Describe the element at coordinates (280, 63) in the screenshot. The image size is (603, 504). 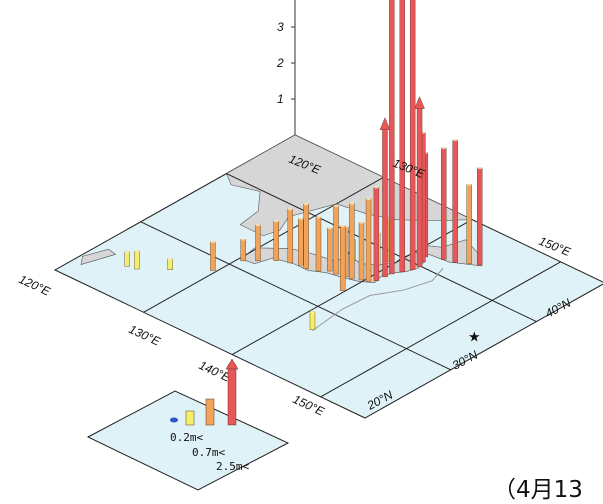
I see `axis-tick-label: 2` at that location.